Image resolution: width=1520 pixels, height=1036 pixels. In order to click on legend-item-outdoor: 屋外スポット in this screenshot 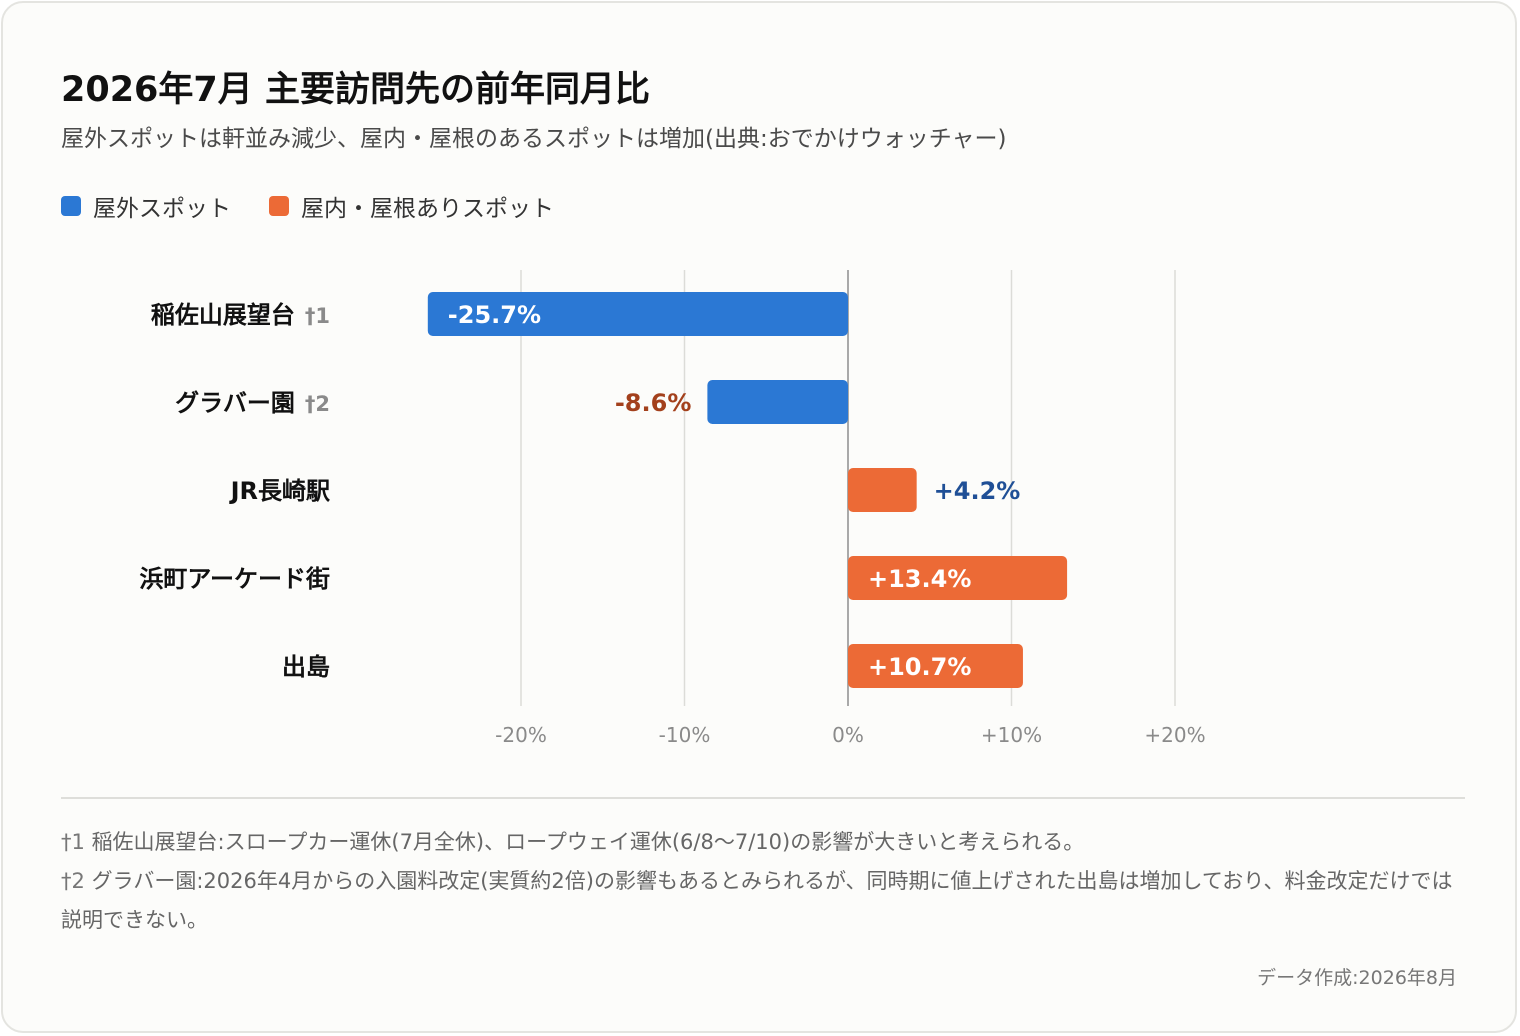, I will do `click(146, 206)`.